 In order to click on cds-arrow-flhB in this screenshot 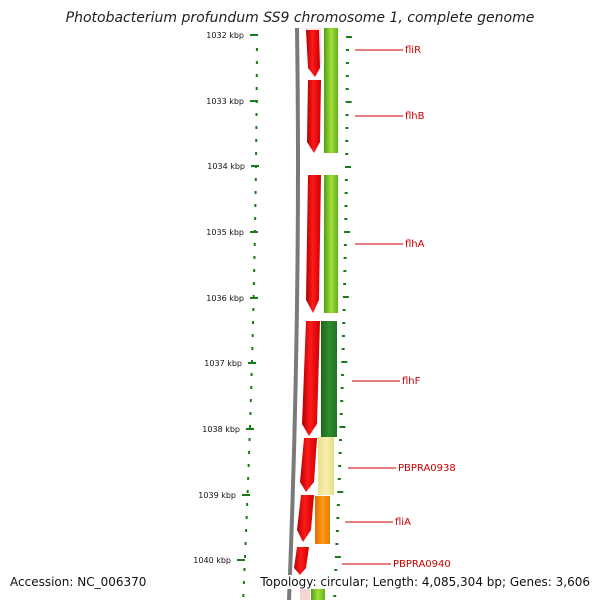, I will do `click(314, 116)`.